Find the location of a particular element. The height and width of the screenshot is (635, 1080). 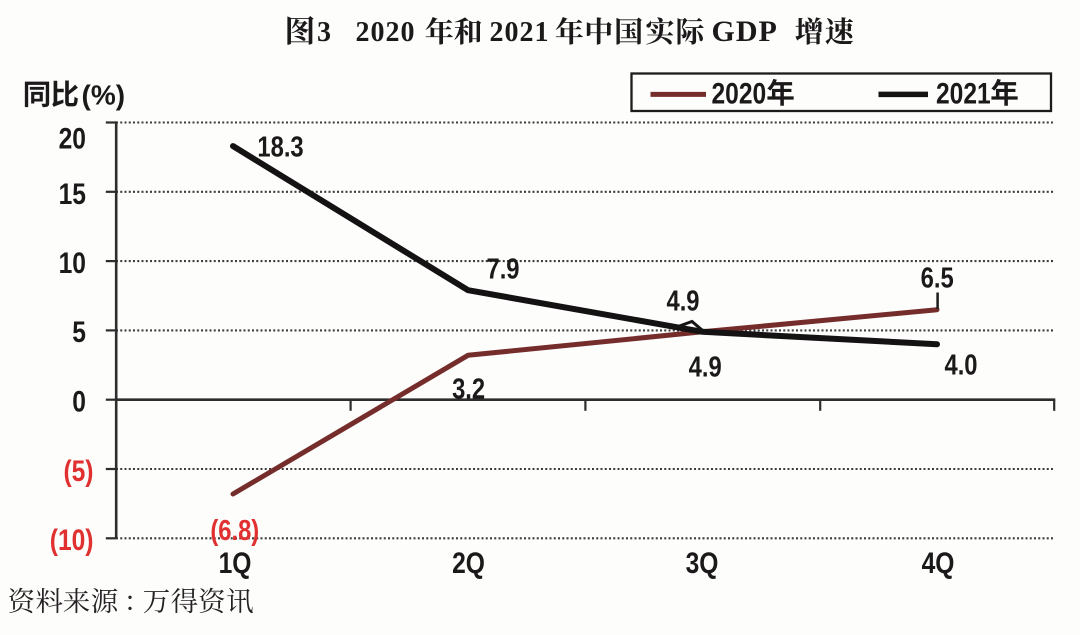

svg-text: 2Q is located at coordinates (468, 563).